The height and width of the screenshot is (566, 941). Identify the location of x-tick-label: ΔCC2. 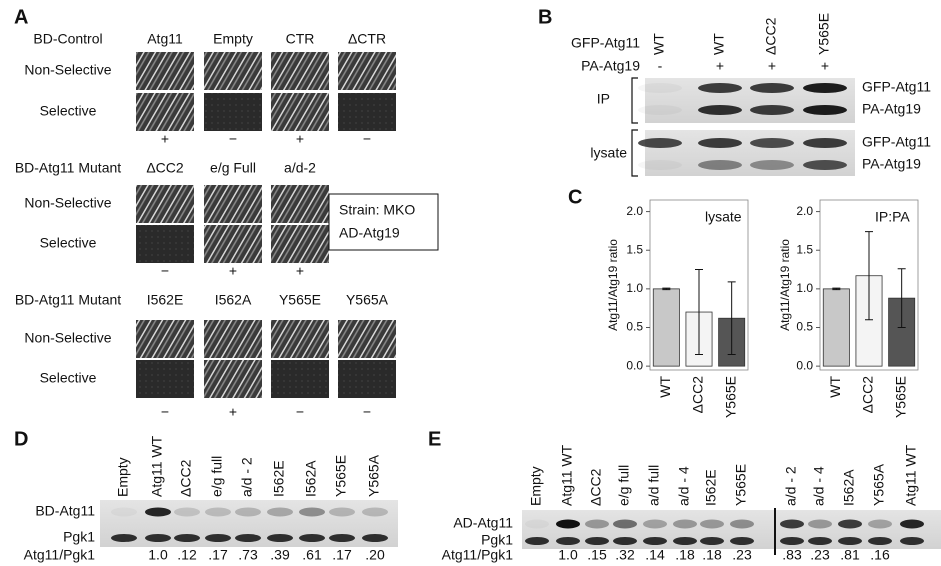
(698, 395).